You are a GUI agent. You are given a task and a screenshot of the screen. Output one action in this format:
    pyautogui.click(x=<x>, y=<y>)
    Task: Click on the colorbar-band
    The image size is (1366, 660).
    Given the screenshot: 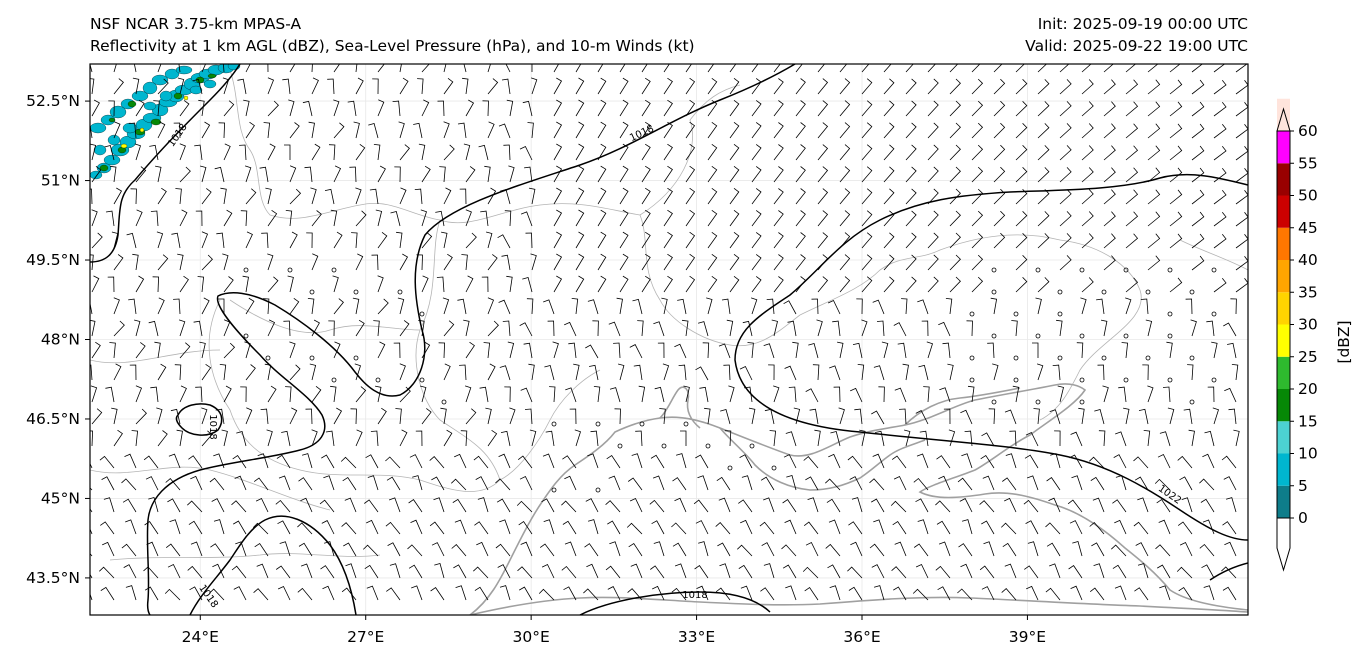 What is the action you would take?
    pyautogui.click(x=1283, y=147)
    